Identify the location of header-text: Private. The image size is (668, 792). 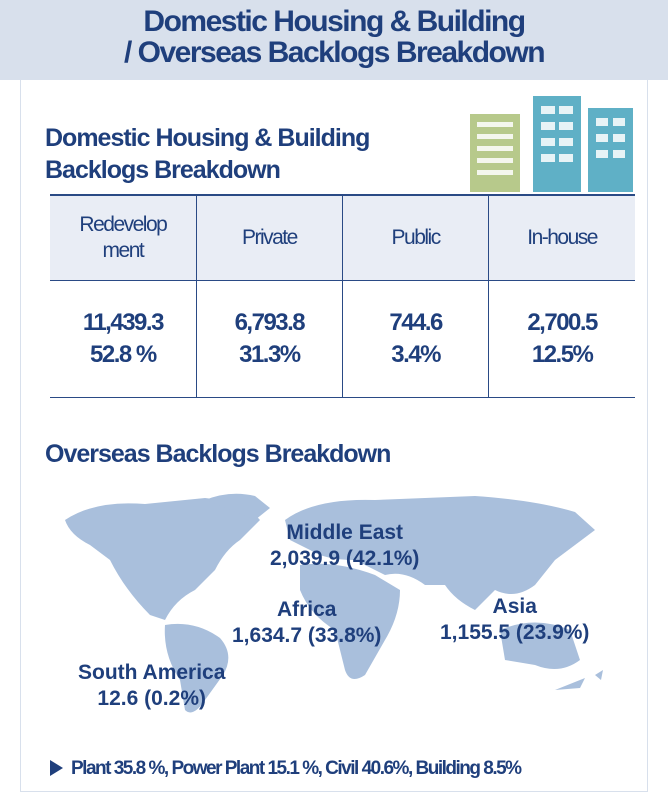
(269, 237).